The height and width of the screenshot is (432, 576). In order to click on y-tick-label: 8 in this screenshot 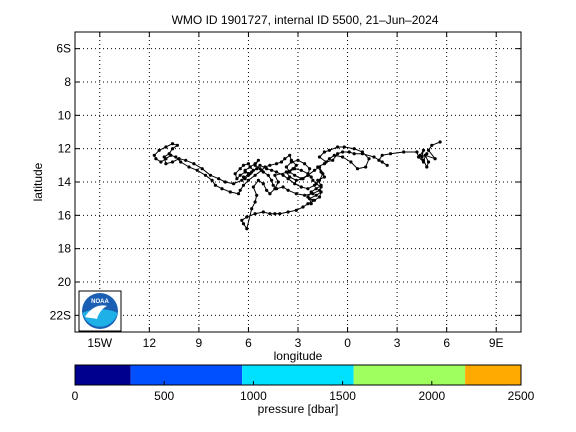, I will do `click(67, 82)`.